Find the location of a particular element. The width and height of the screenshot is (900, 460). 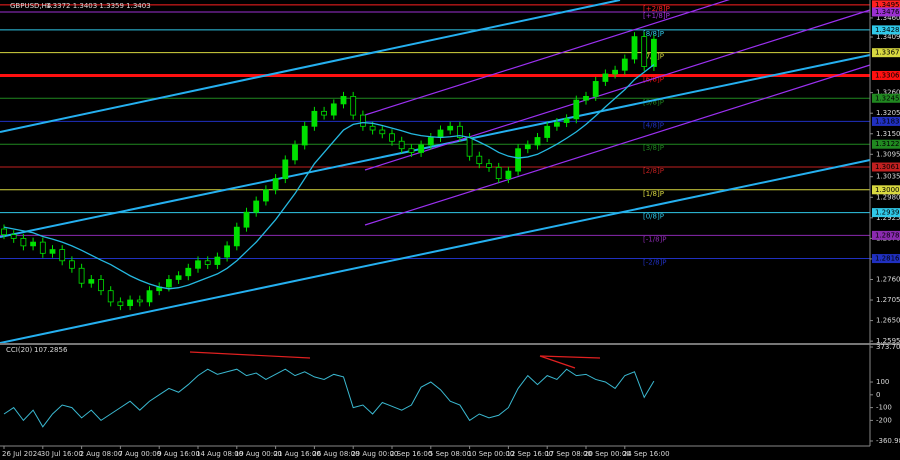

level-label: [-1/8]P is located at coordinates (654, 239).